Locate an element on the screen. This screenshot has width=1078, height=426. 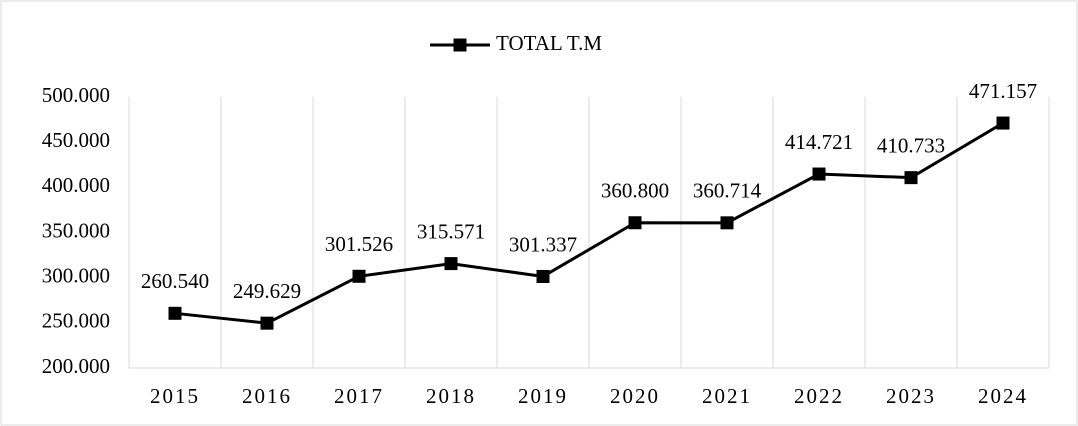
x-tick-label: 2022 is located at coordinates (819, 396).